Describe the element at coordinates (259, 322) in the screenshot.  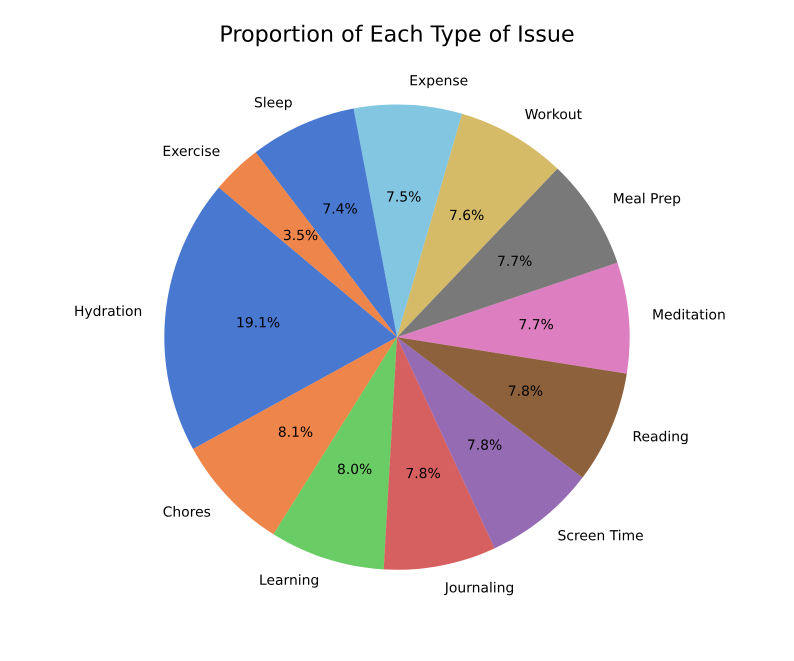
I see `data-label: 19.1%` at that location.